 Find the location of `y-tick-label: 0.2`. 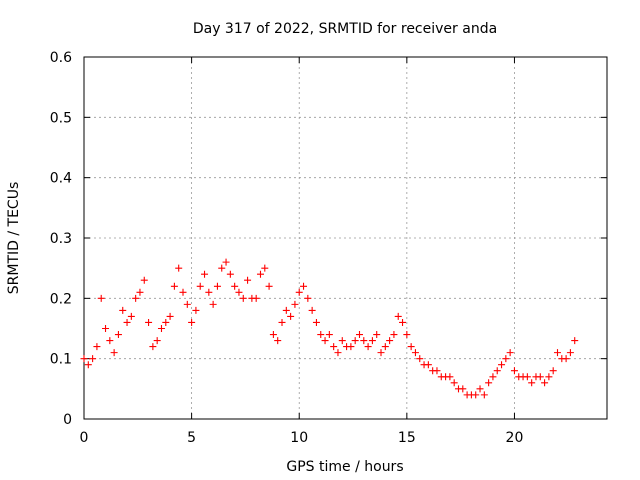

y-tick-label: 0.2 is located at coordinates (61, 299).